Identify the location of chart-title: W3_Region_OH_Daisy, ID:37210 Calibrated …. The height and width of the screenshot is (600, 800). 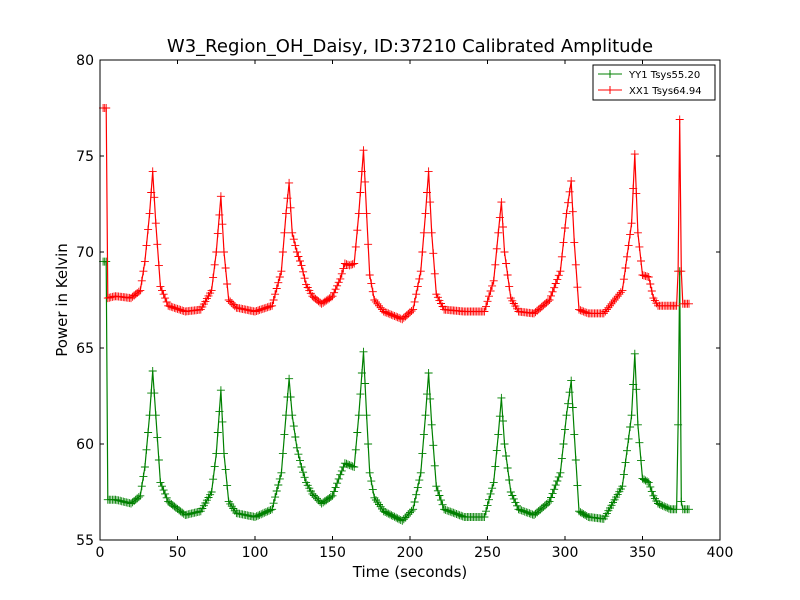
(410, 46).